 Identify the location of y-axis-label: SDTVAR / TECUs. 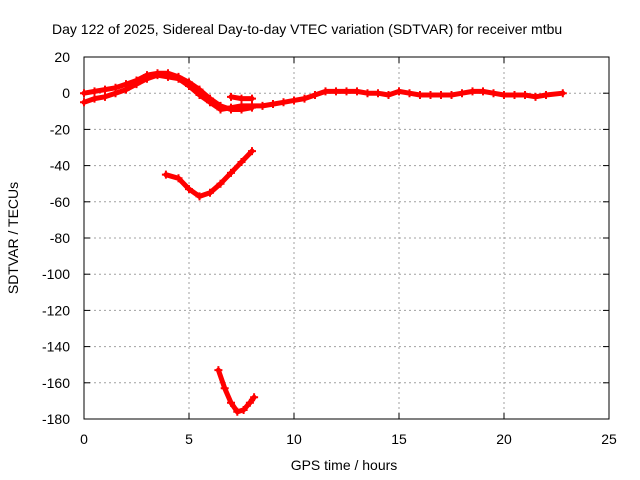
(13, 238).